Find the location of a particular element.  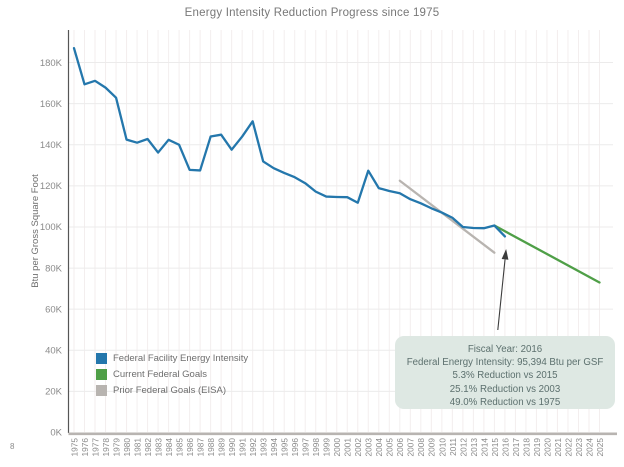

x-tick-label: 2014 is located at coordinates (484, 447).